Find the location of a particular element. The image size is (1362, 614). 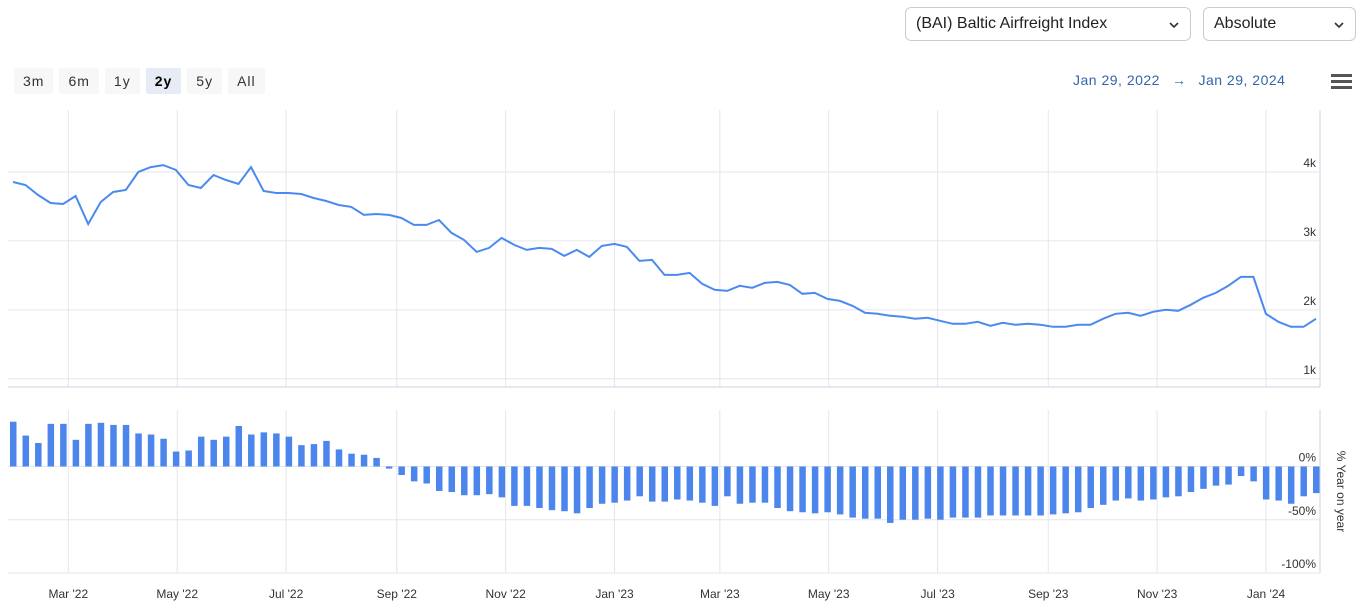

x-tick-label: Jan '24 is located at coordinates (1266, 594).